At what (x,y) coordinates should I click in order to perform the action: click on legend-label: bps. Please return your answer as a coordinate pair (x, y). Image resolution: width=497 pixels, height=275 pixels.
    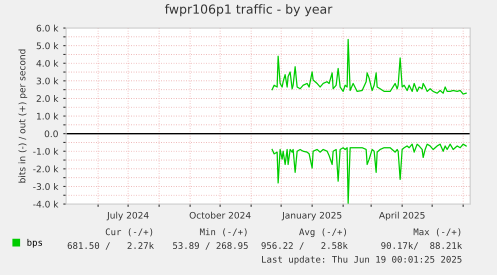
    Looking at the image, I should click on (34, 243).